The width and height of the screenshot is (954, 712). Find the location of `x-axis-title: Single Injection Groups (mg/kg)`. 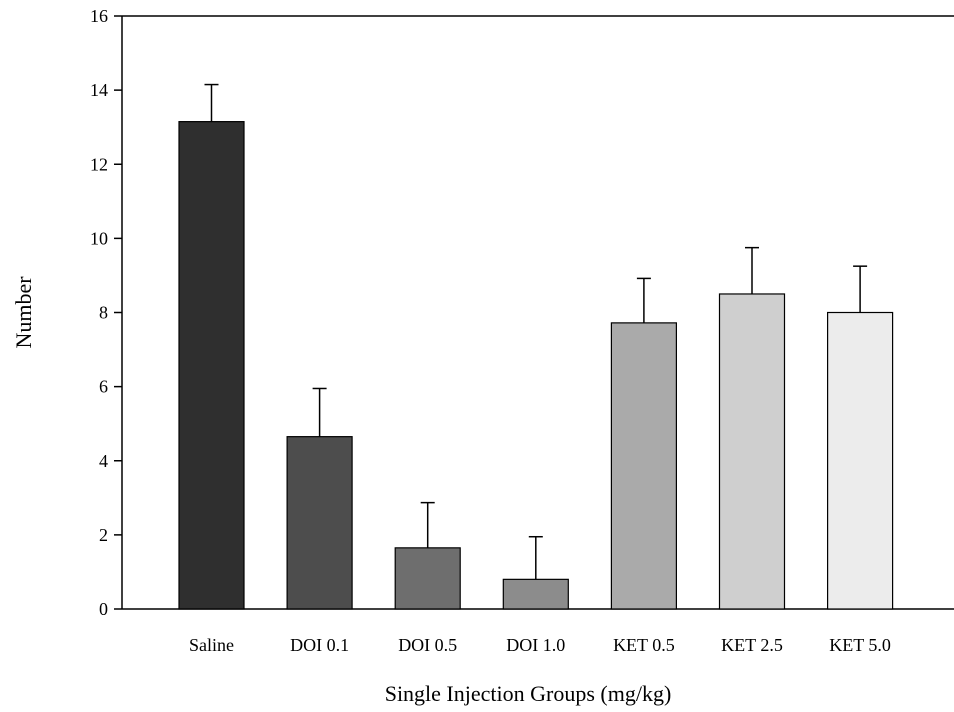

x-axis-title: Single Injection Groups (mg/kg) is located at coordinates (528, 693).